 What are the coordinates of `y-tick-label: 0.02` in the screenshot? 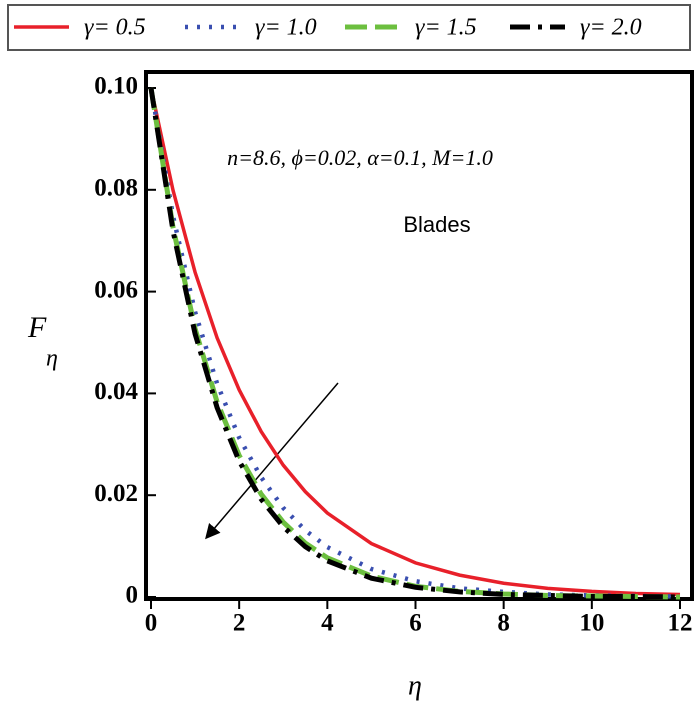 It's located at (116, 493).